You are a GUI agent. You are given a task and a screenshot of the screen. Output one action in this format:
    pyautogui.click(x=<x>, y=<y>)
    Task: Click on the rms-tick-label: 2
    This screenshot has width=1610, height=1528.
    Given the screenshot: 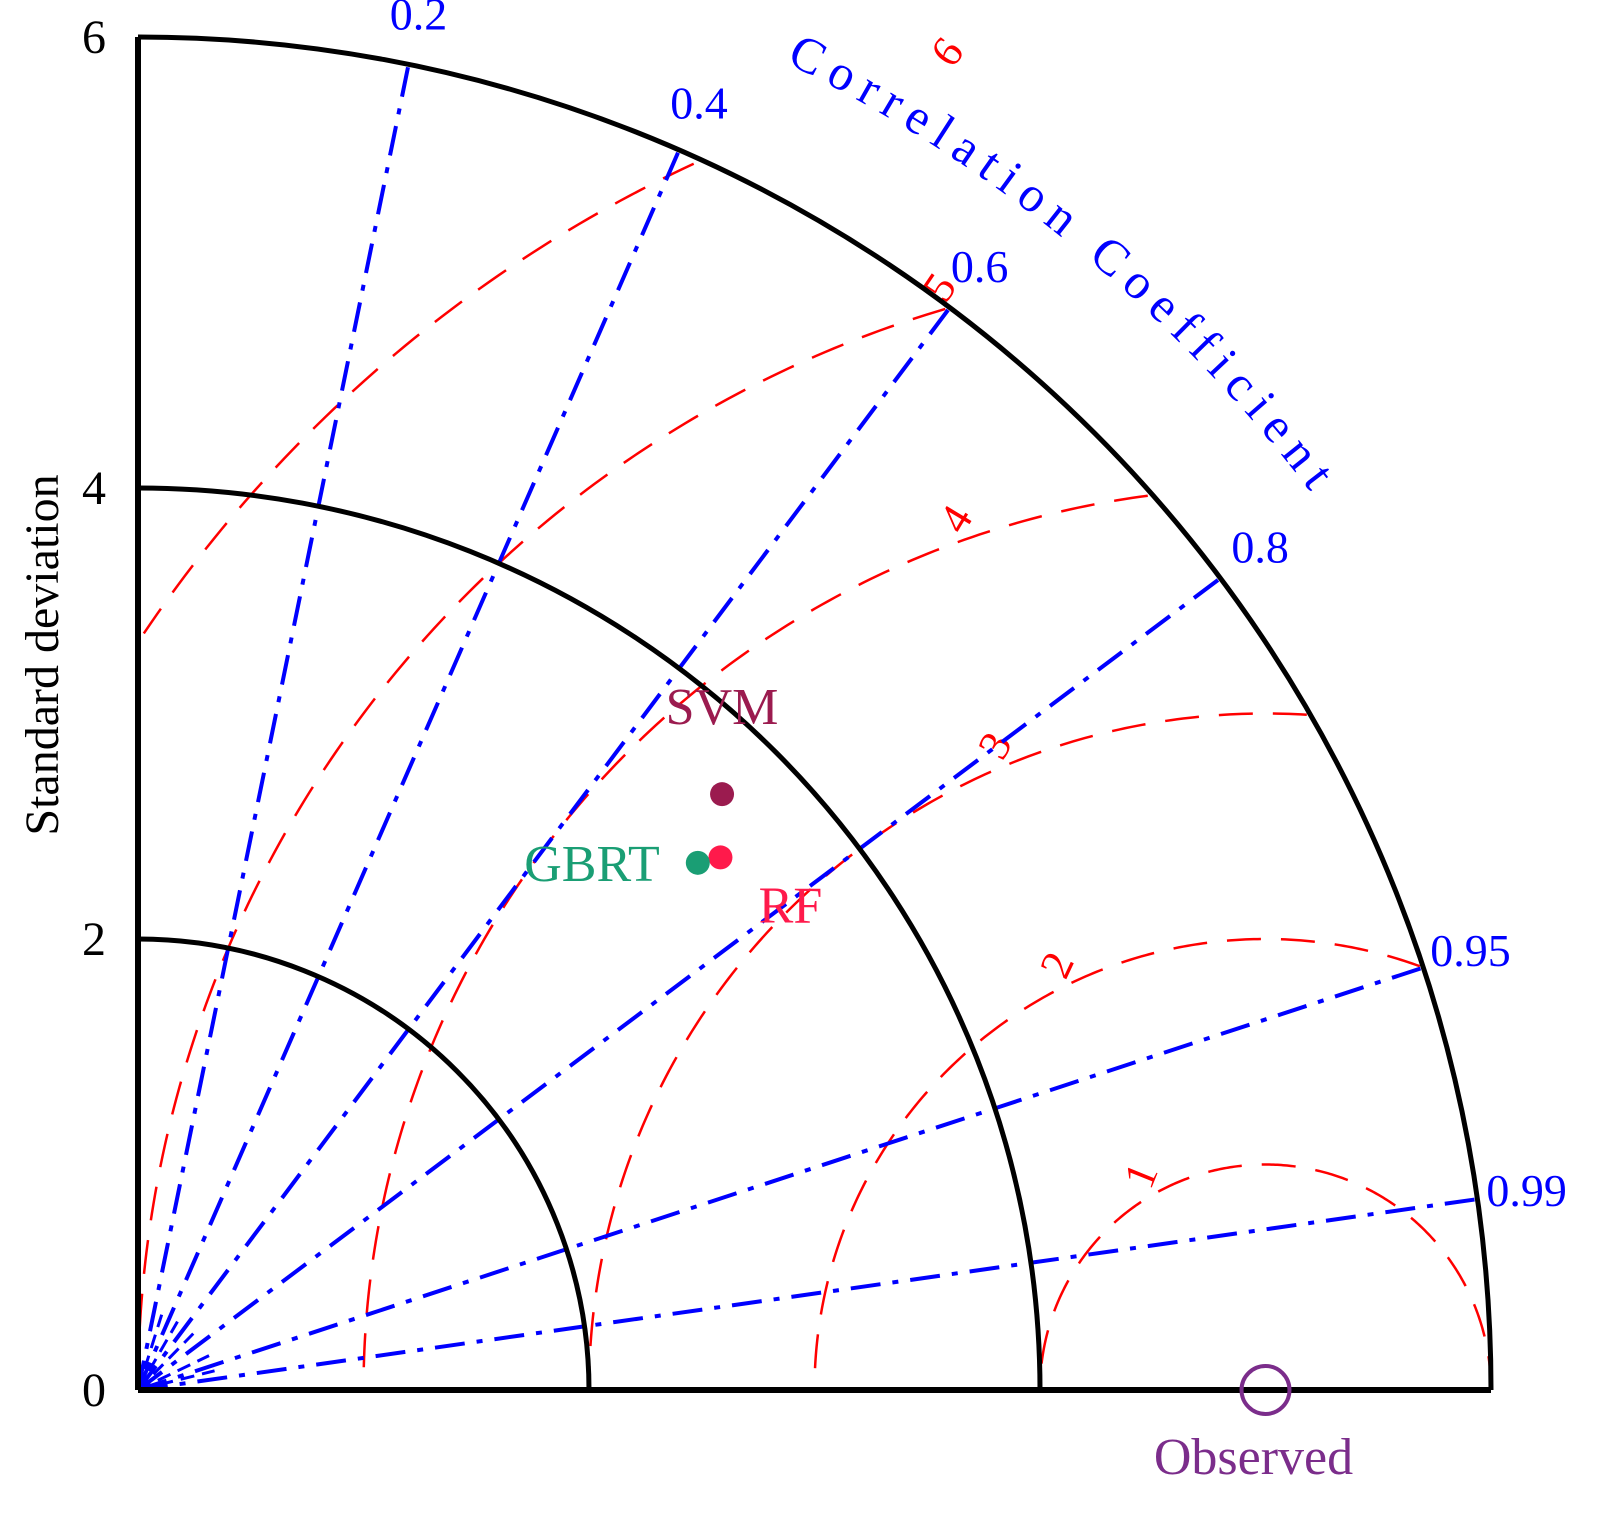 What is the action you would take?
    pyautogui.click(x=1057, y=965)
    